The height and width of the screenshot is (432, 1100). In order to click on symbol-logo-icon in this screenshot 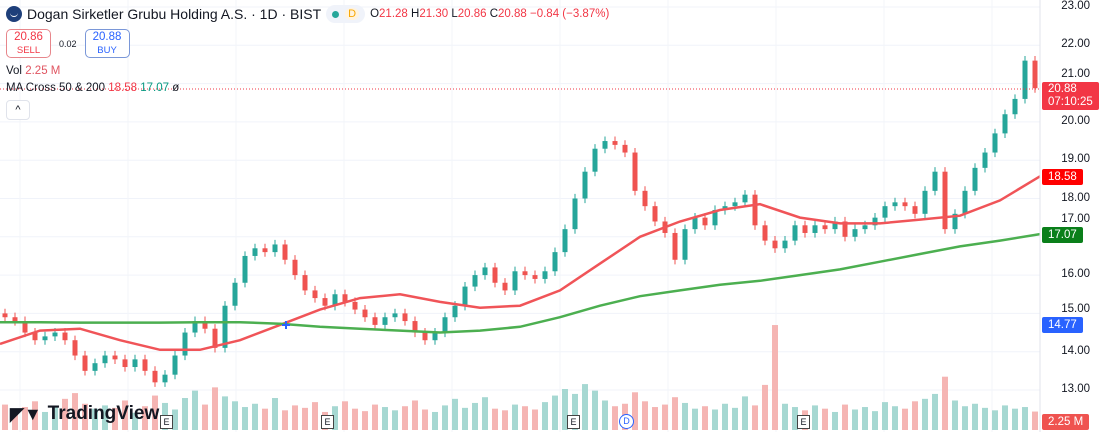, I will do `click(14, 14)`.